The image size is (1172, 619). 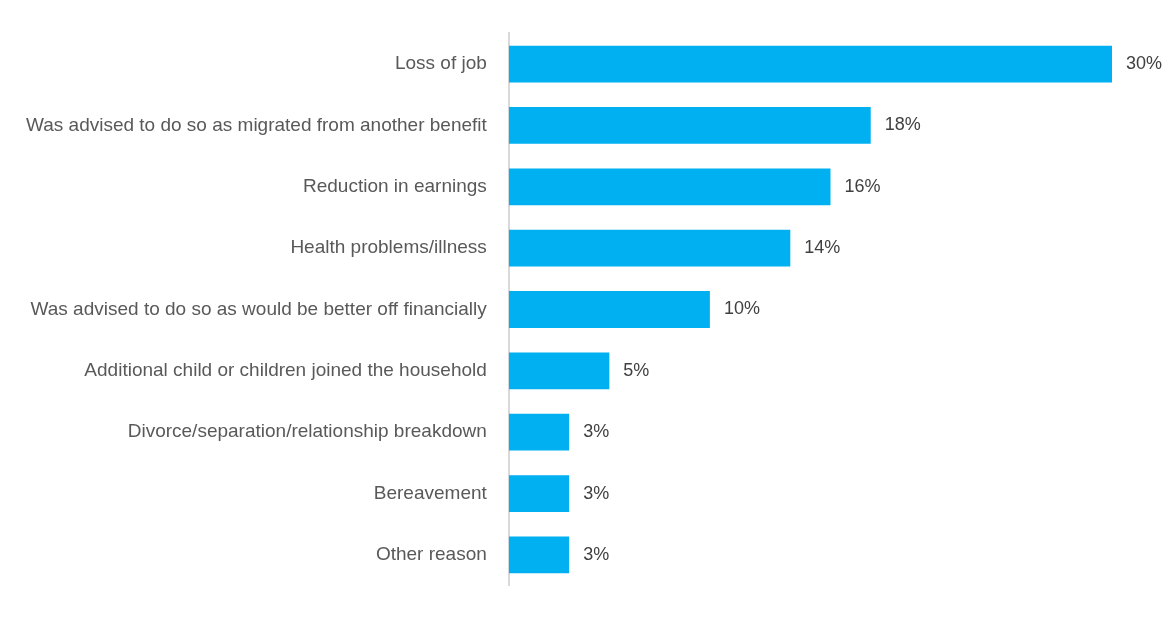 I want to click on y-tick-label: Divorce/separation/relationship breakdown, so click(x=307, y=431).